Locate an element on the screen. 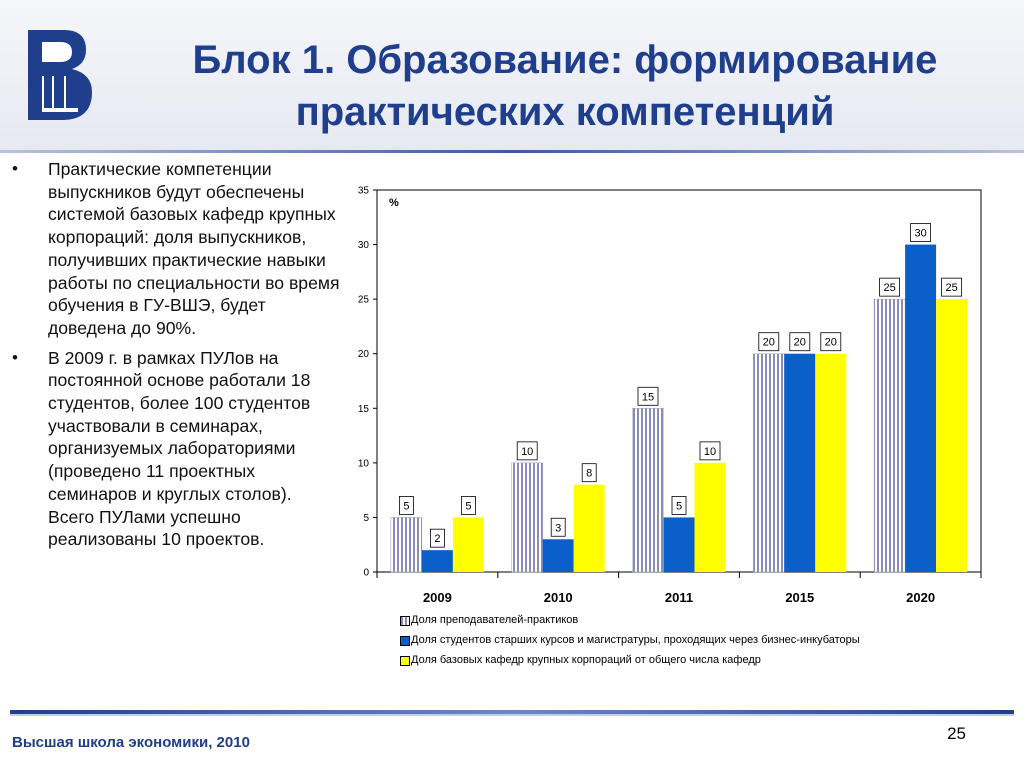 This screenshot has height=768, width=1024. data-label: 2 is located at coordinates (437, 539).